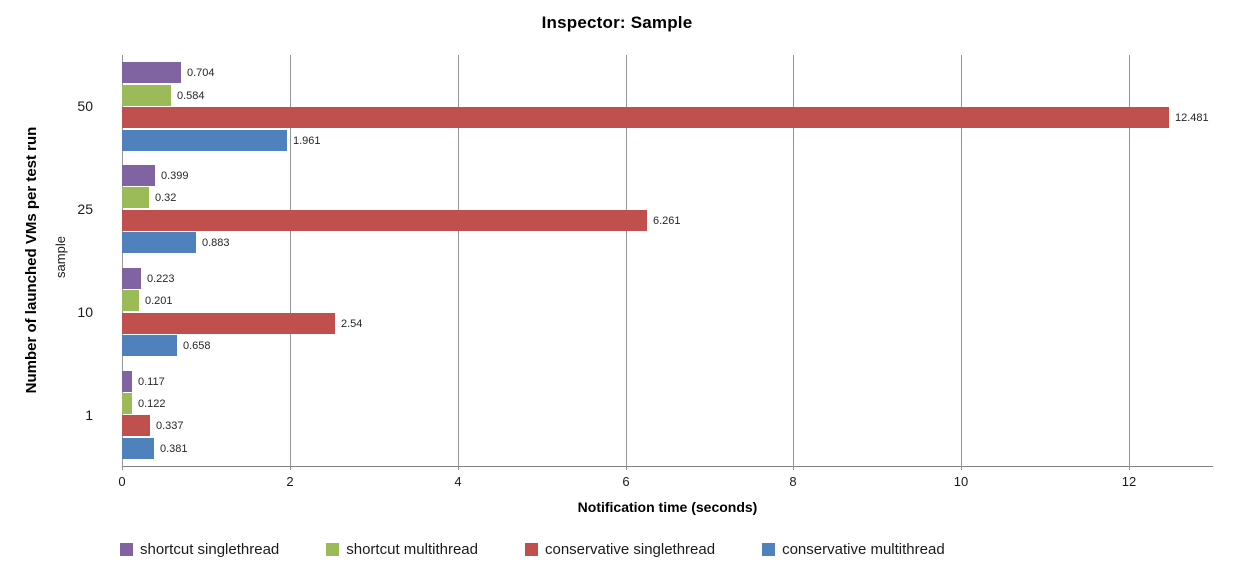 The width and height of the screenshot is (1234, 577). Describe the element at coordinates (166, 198) in the screenshot. I see `bar-value-shortcut-multithread-25: 0.32` at that location.